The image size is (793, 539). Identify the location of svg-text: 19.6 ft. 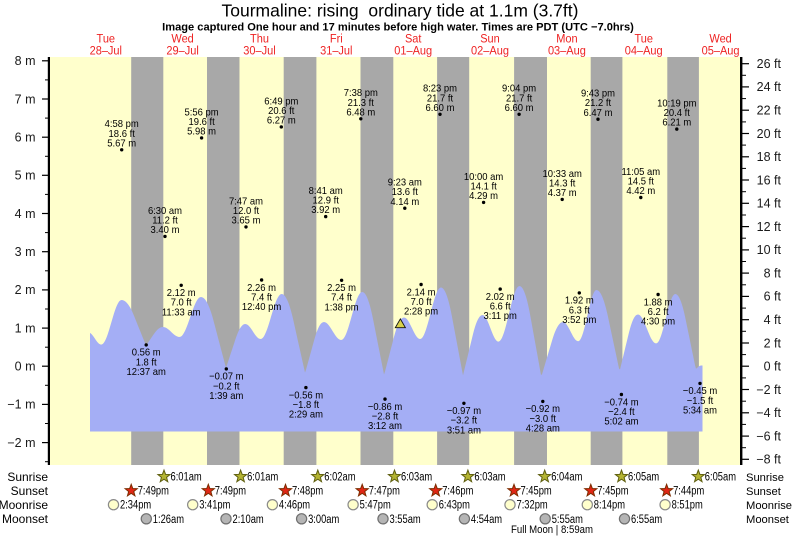
(201, 122).